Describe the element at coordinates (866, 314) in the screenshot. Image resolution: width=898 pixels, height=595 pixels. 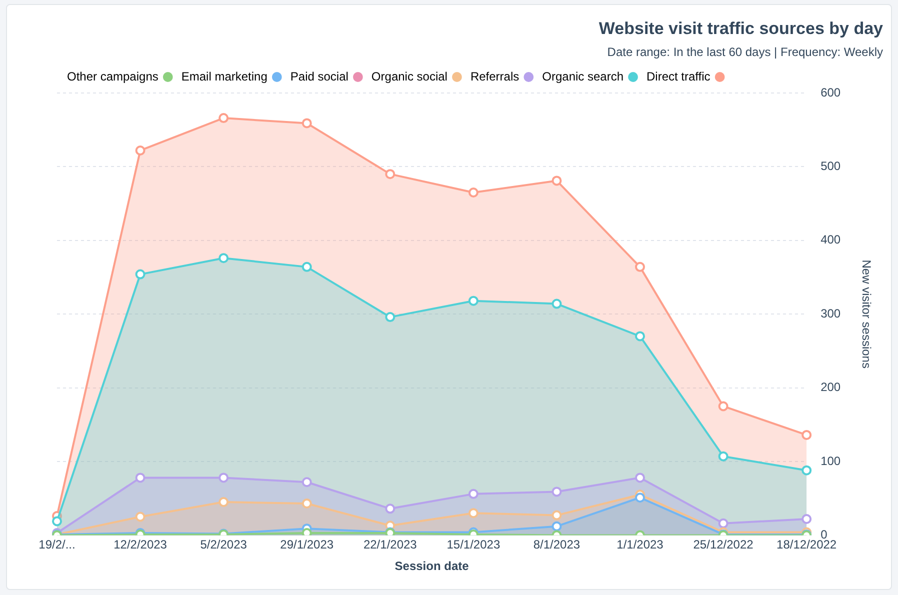
I see `y-axis-title: New visitor sessions` at that location.